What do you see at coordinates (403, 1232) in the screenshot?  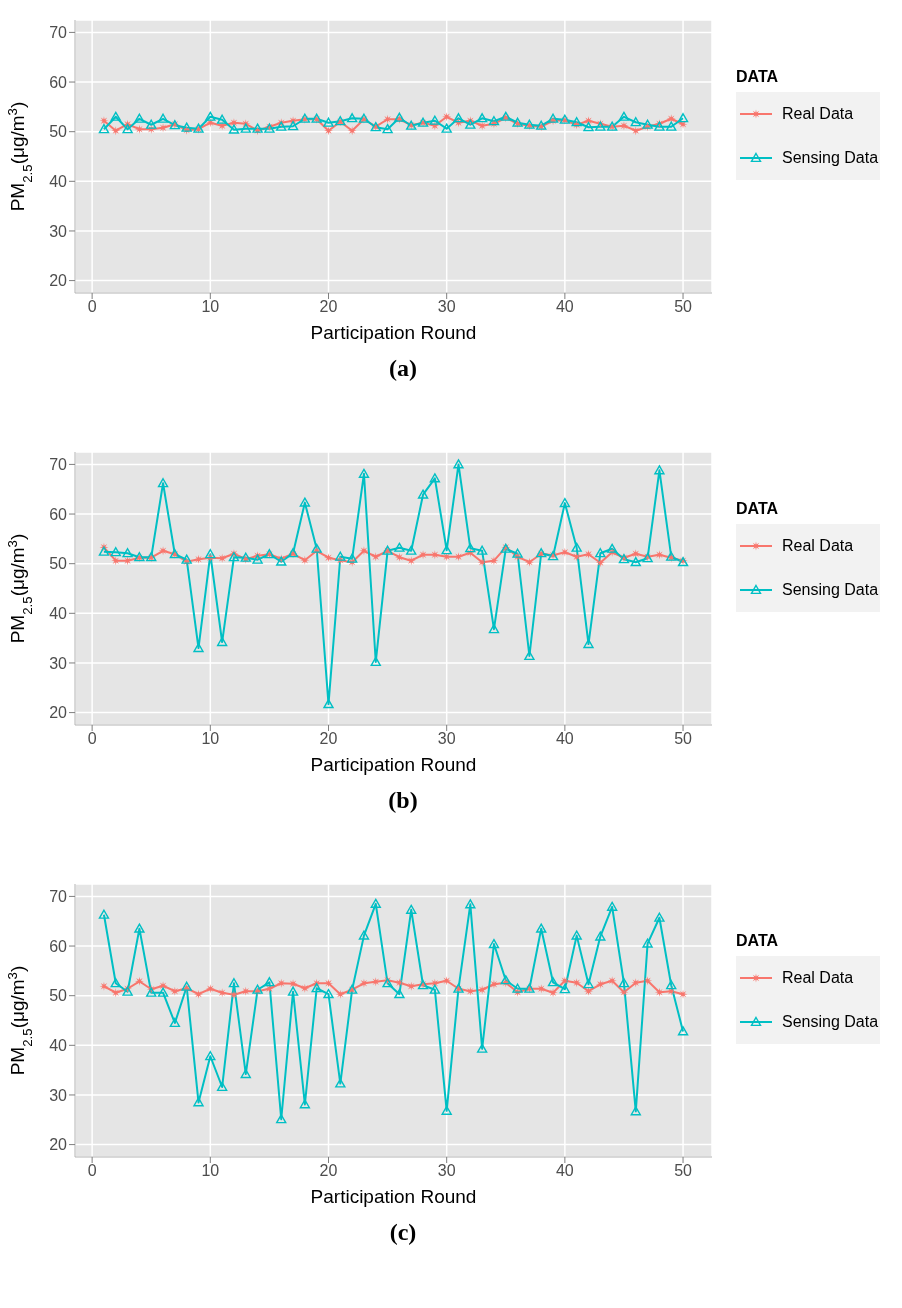 I see `text: (c)` at bounding box center [403, 1232].